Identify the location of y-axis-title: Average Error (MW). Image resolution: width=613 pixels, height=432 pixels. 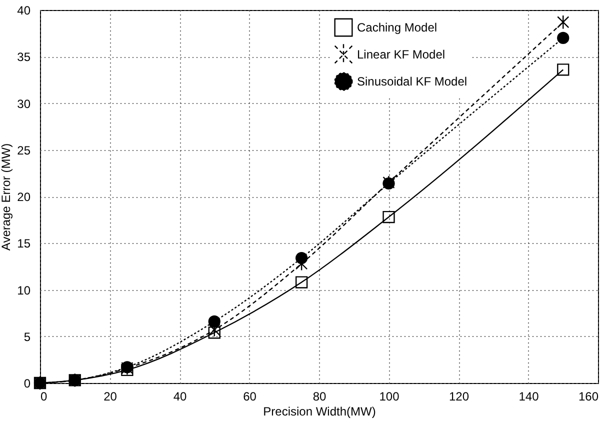
(7, 197).